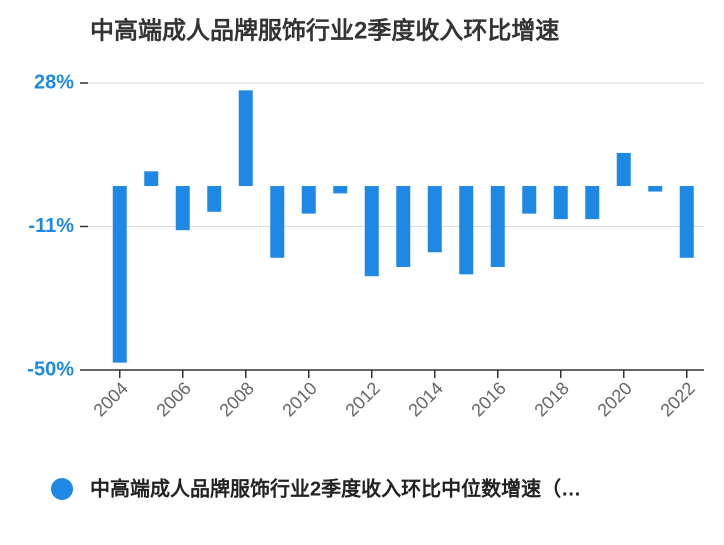 The width and height of the screenshot is (724, 545). Describe the element at coordinates (110, 399) in the screenshot. I see `x-tick-label: 2004` at that location.